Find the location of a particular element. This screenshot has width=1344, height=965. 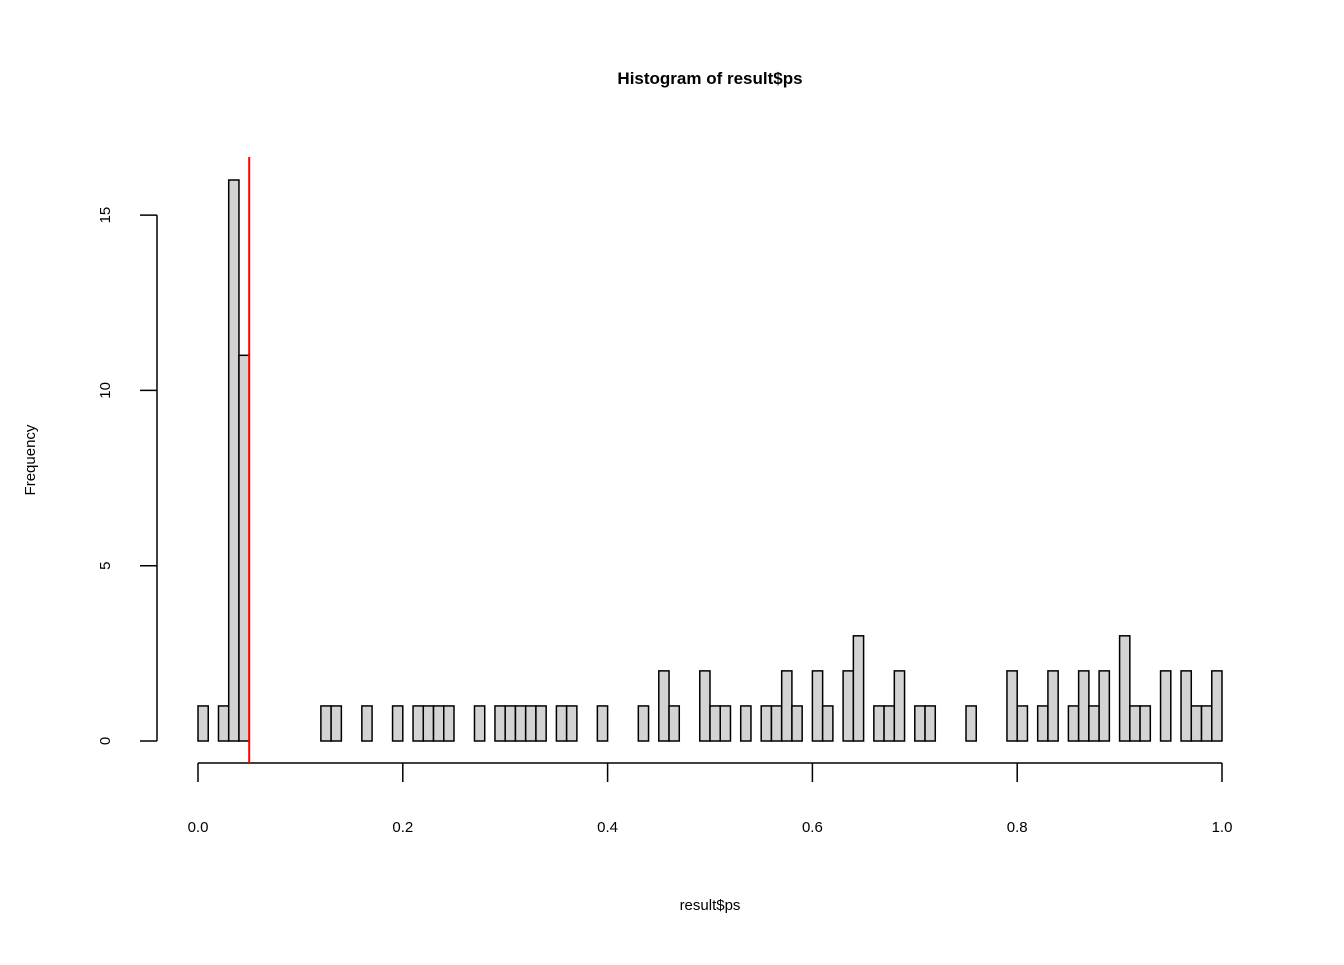

y-axis-label: Frequency is located at coordinates (30, 459).